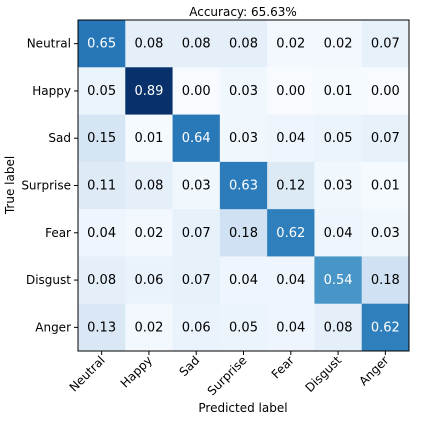 The image size is (423, 423). I want to click on x-tick-label-fear: Fear, so click(283, 367).